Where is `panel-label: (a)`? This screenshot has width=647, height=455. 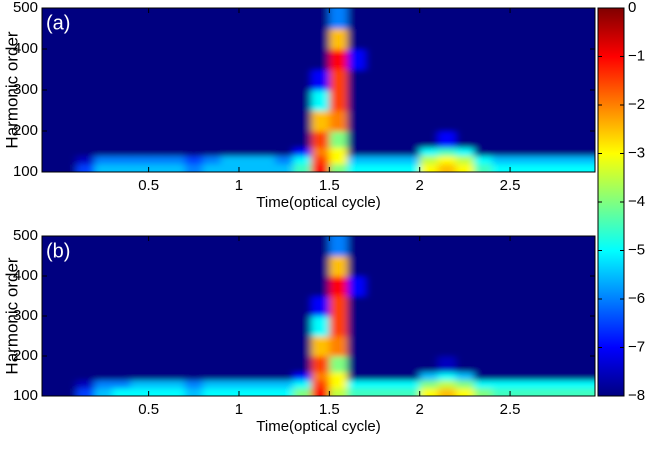 panel-label: (a) is located at coordinates (58, 23).